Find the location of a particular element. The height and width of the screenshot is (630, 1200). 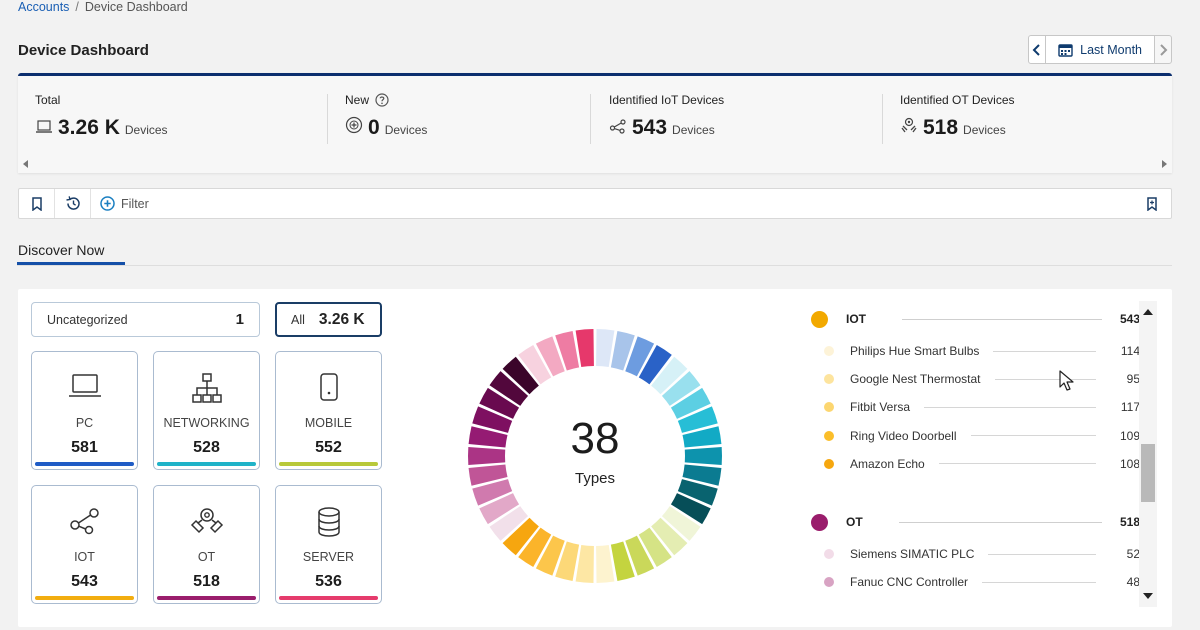

legend-scrollbar is located at coordinates (1148, 454).